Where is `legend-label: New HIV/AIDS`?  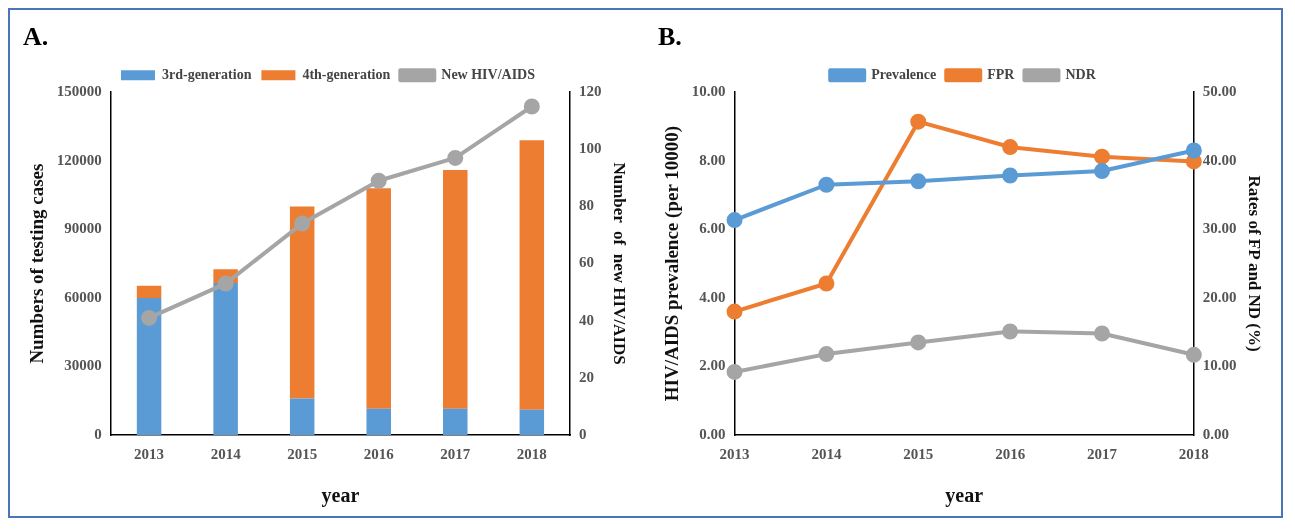 legend-label: New HIV/AIDS is located at coordinates (488, 74).